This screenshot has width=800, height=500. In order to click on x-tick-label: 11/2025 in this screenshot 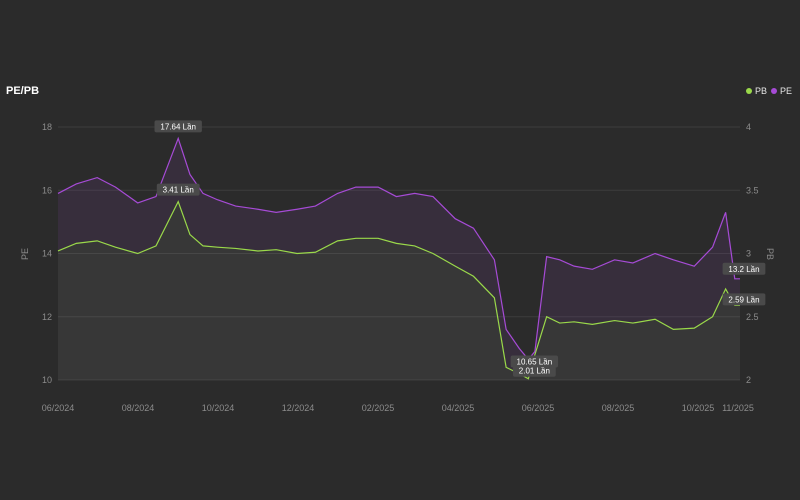, I will do `click(738, 408)`.